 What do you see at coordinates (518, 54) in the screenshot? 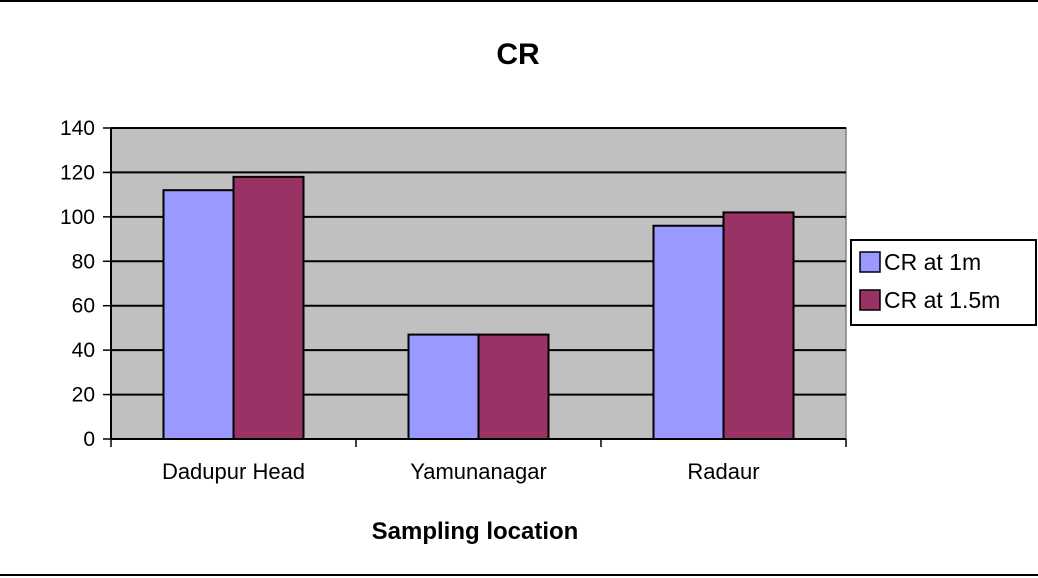
I see `chart-title: CR` at bounding box center [518, 54].